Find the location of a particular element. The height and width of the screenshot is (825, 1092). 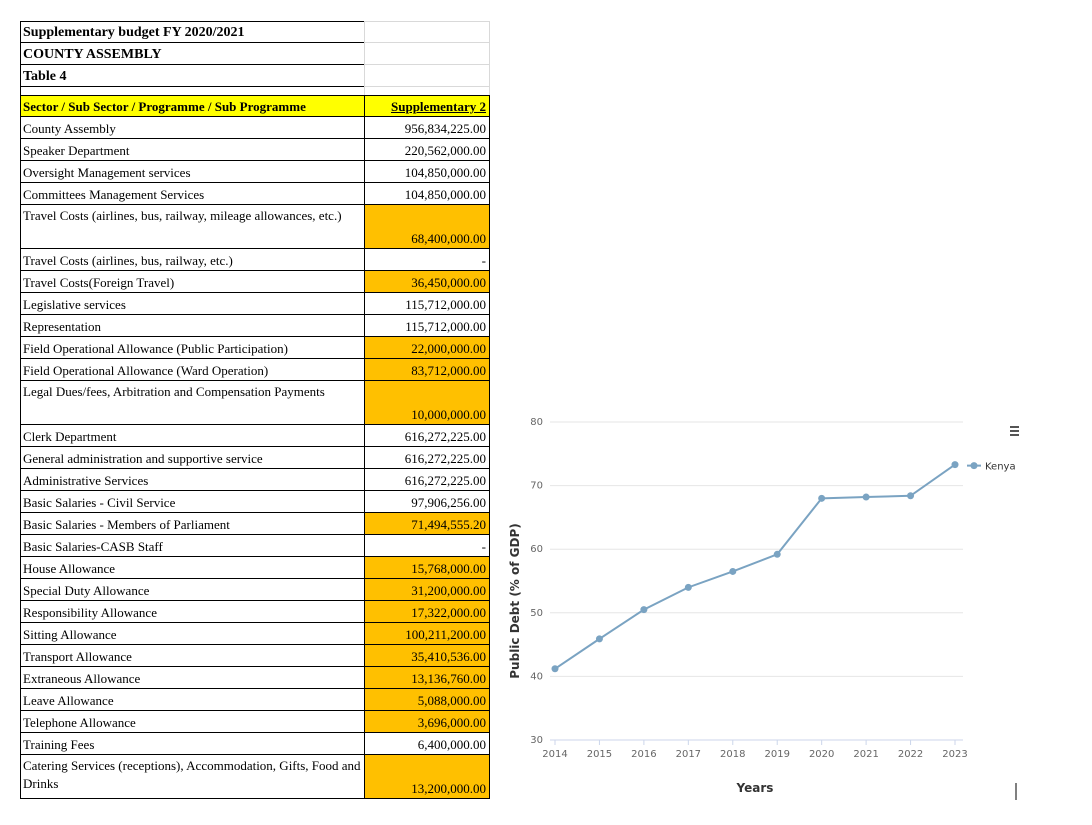

legend-marker is located at coordinates (974, 466).